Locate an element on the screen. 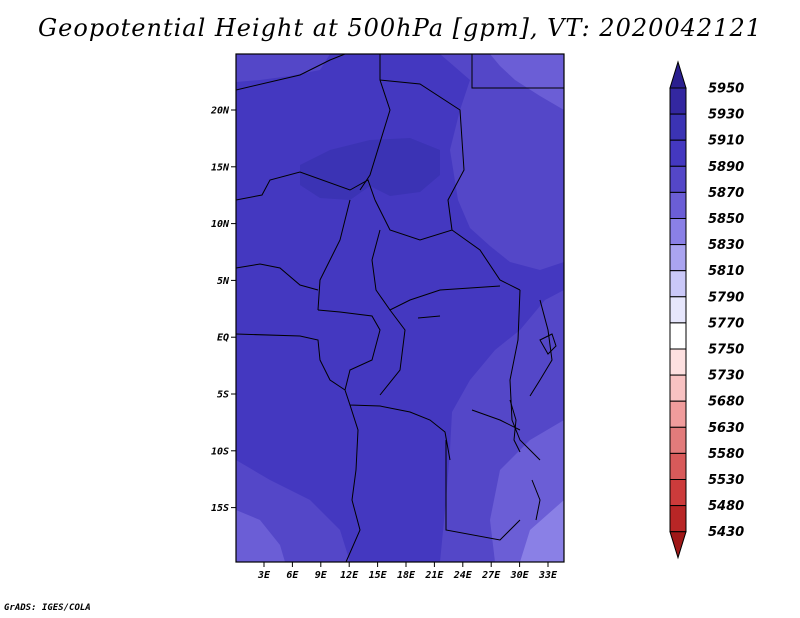 The height and width of the screenshot is (618, 800). lon-tick-label: 33E is located at coordinates (548, 575).